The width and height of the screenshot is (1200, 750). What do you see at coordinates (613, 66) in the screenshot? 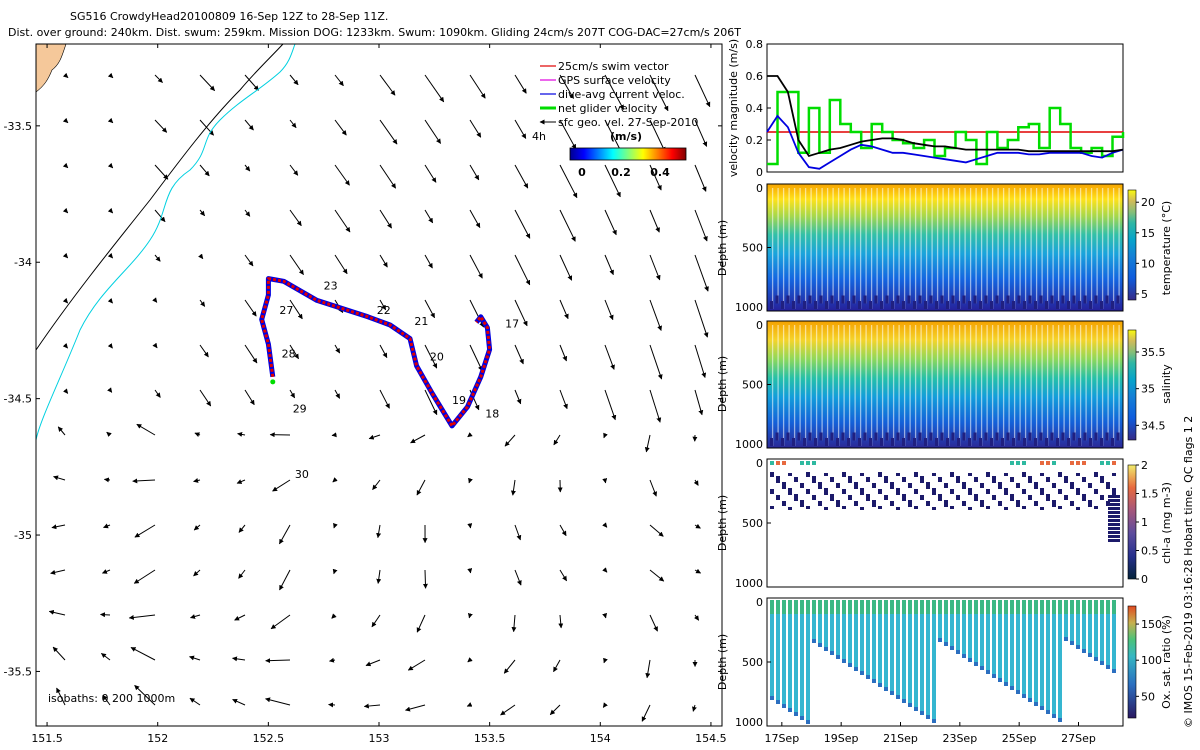
I see `legend-label-swim: 25cm/s swim vector` at bounding box center [613, 66].